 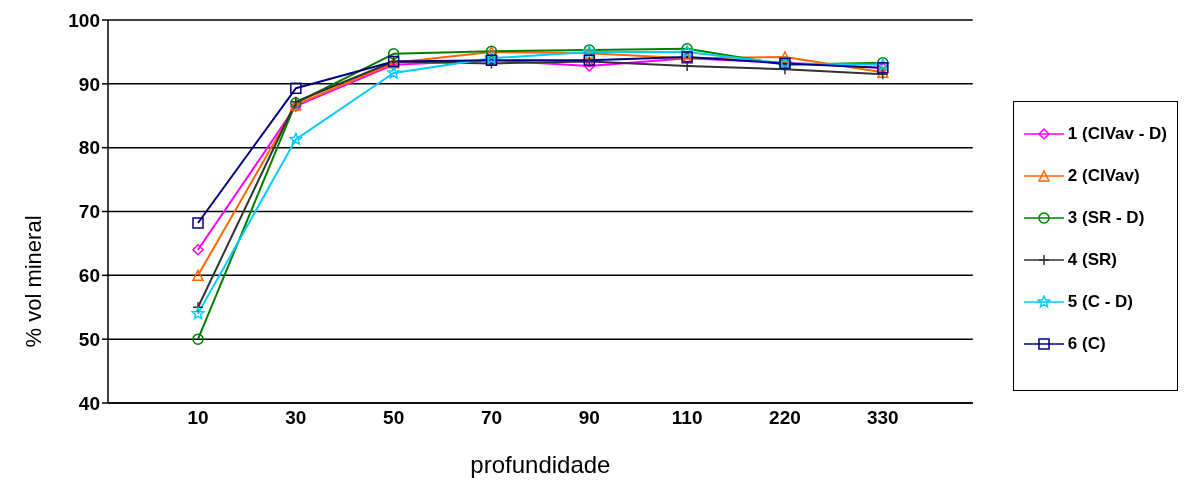 I want to click on y-tick-label: 60, so click(x=89, y=276).